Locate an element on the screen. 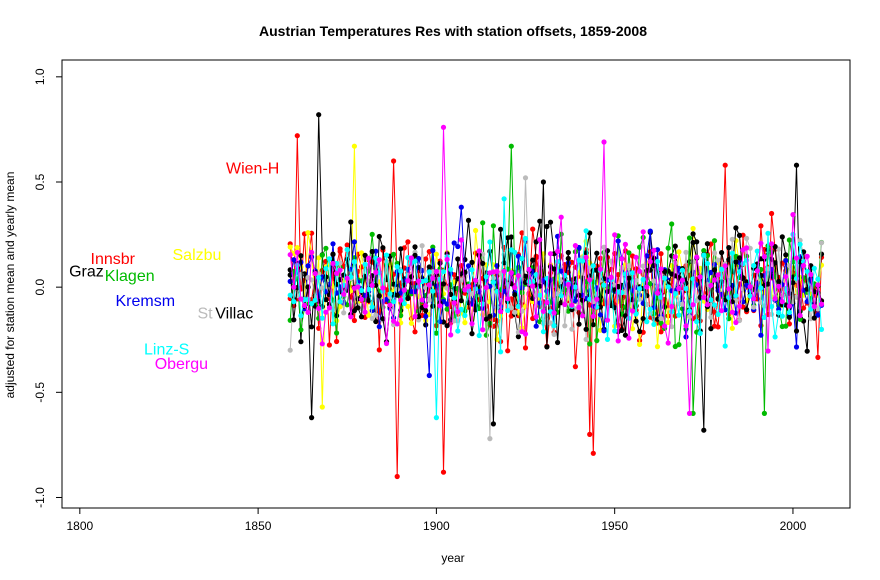 Image resolution: width=880 pixels, height=580 pixels. x-tick-label: 1850 is located at coordinates (258, 526).